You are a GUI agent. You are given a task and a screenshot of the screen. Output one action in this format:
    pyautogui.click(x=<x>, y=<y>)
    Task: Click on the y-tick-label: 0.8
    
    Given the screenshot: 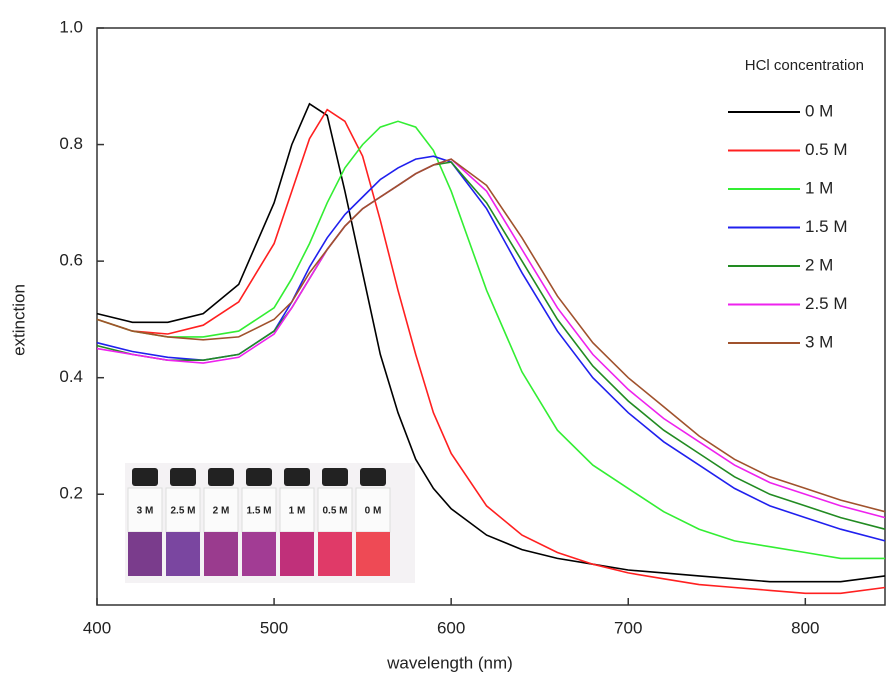 What is the action you would take?
    pyautogui.click(x=71, y=143)
    